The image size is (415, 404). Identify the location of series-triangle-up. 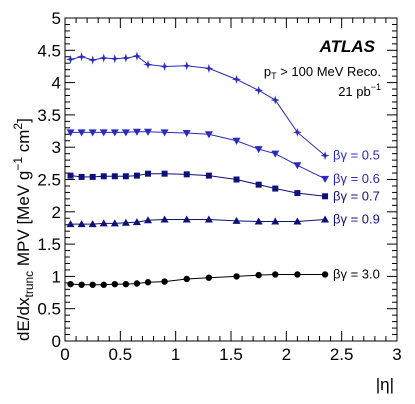
(198, 221).